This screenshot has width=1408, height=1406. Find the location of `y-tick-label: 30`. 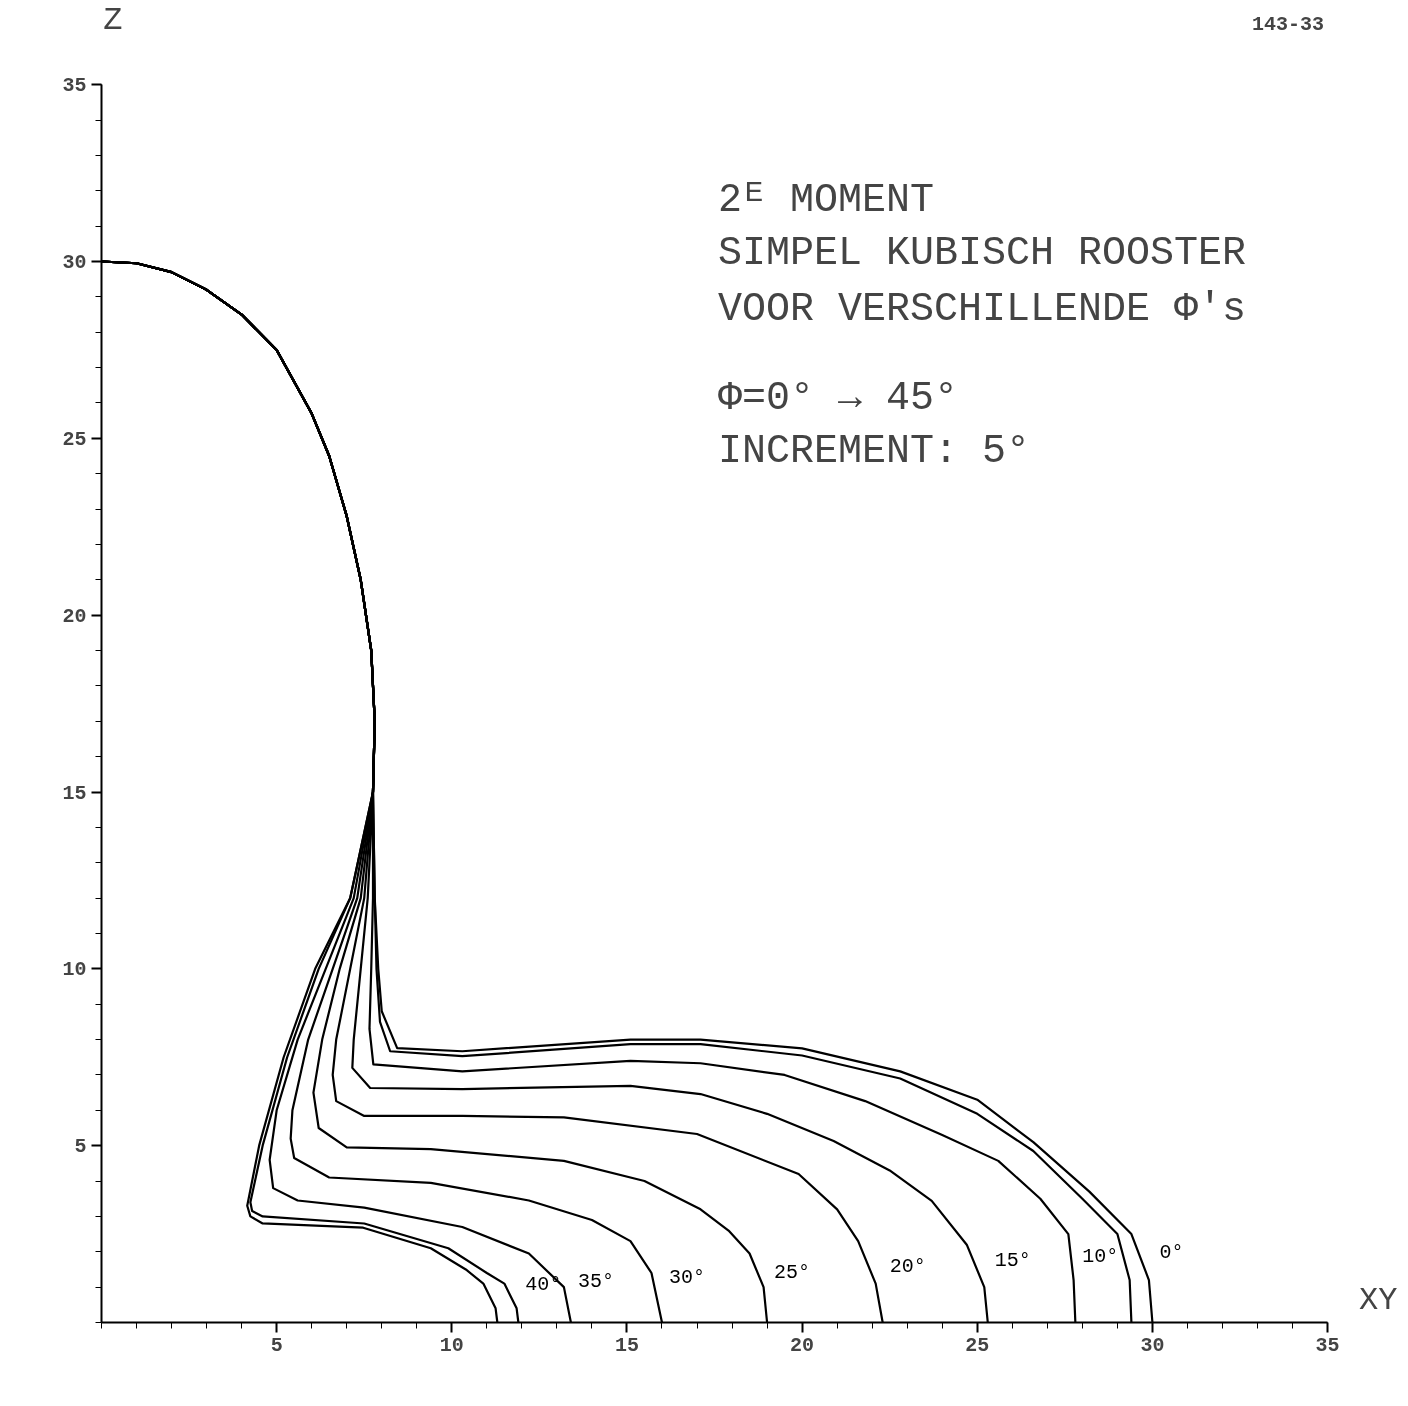

y-tick-label: 30 is located at coordinates (74, 262).